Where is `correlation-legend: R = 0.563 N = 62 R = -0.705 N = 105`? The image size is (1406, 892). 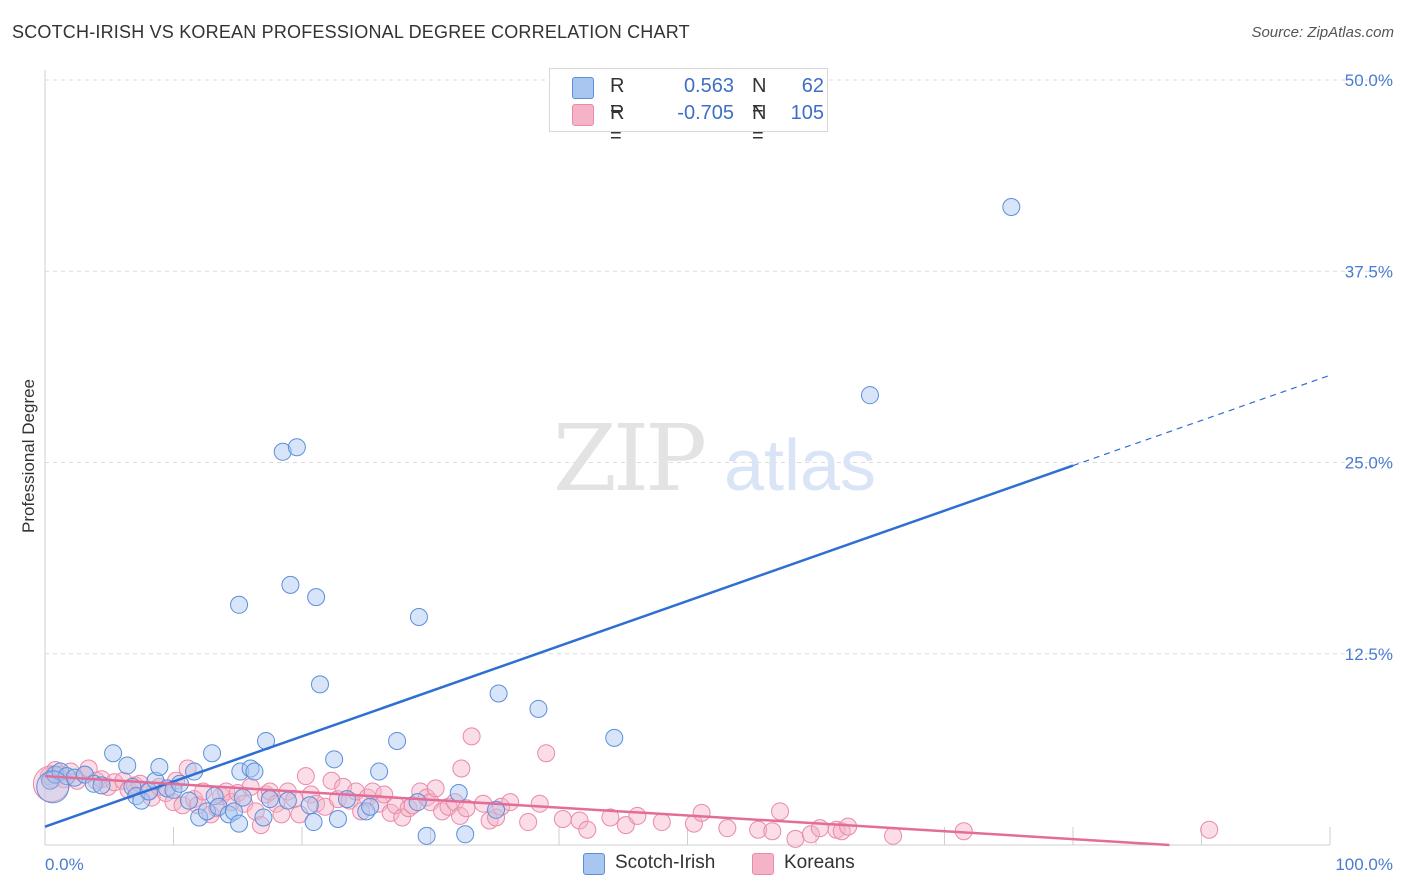
correlation-legend: R = 0.563 N = 62 R = -0.705 N = 105 is located at coordinates (688, 107).